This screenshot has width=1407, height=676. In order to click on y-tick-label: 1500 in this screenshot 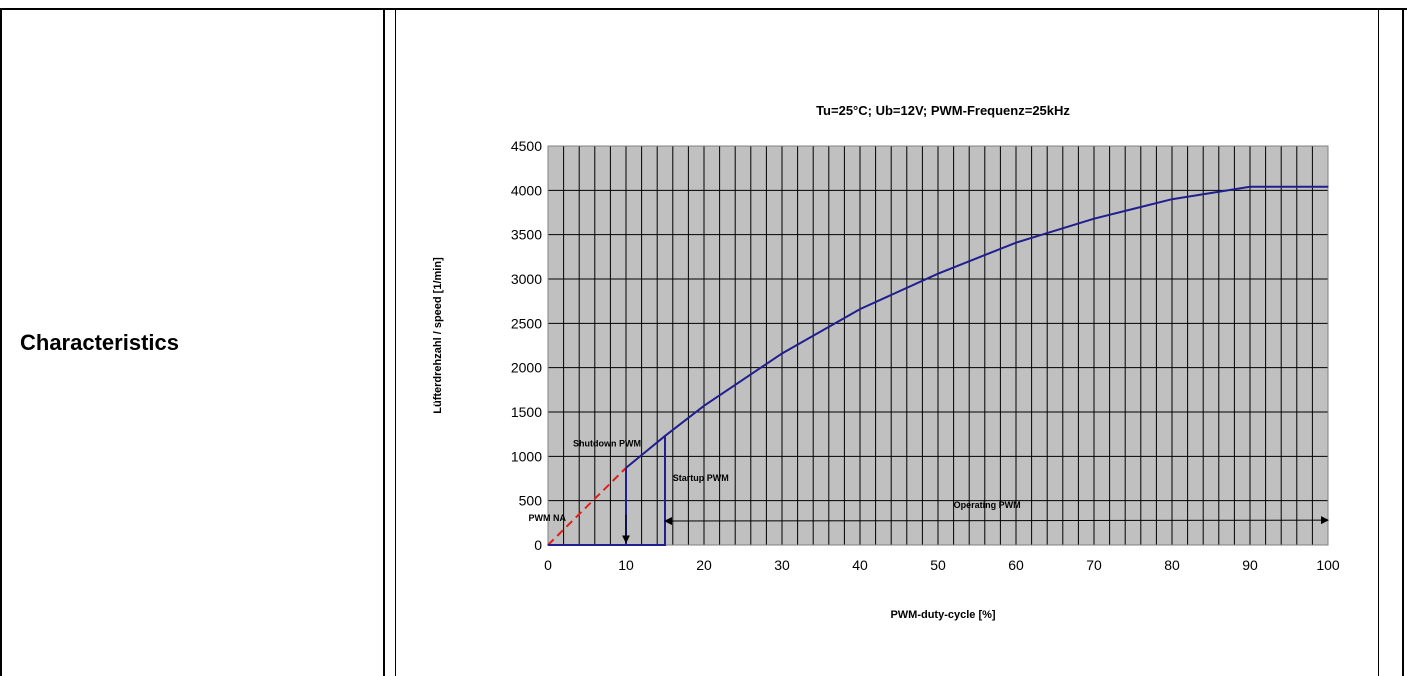, I will do `click(526, 412)`.